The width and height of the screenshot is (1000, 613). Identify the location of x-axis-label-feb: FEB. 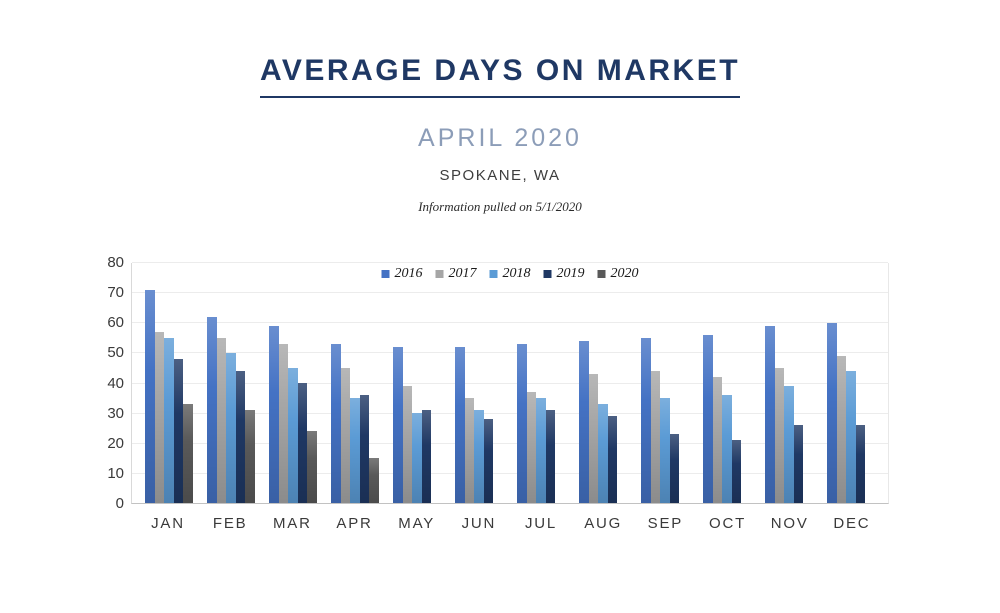
(230, 523).